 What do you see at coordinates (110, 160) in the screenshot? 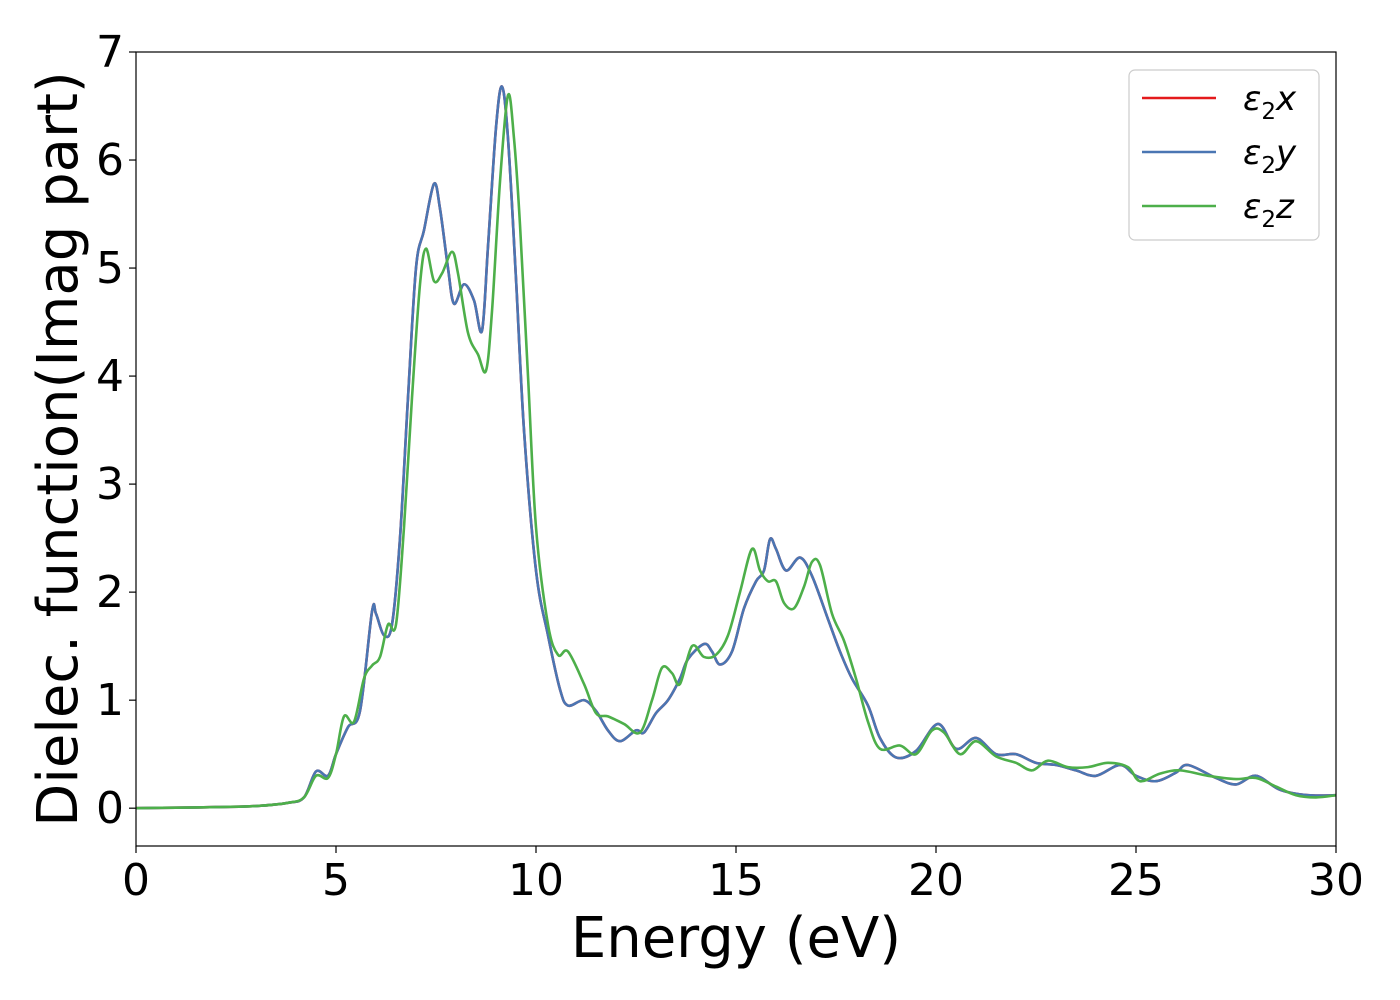
I see `y-tick-label: 6` at bounding box center [110, 160].